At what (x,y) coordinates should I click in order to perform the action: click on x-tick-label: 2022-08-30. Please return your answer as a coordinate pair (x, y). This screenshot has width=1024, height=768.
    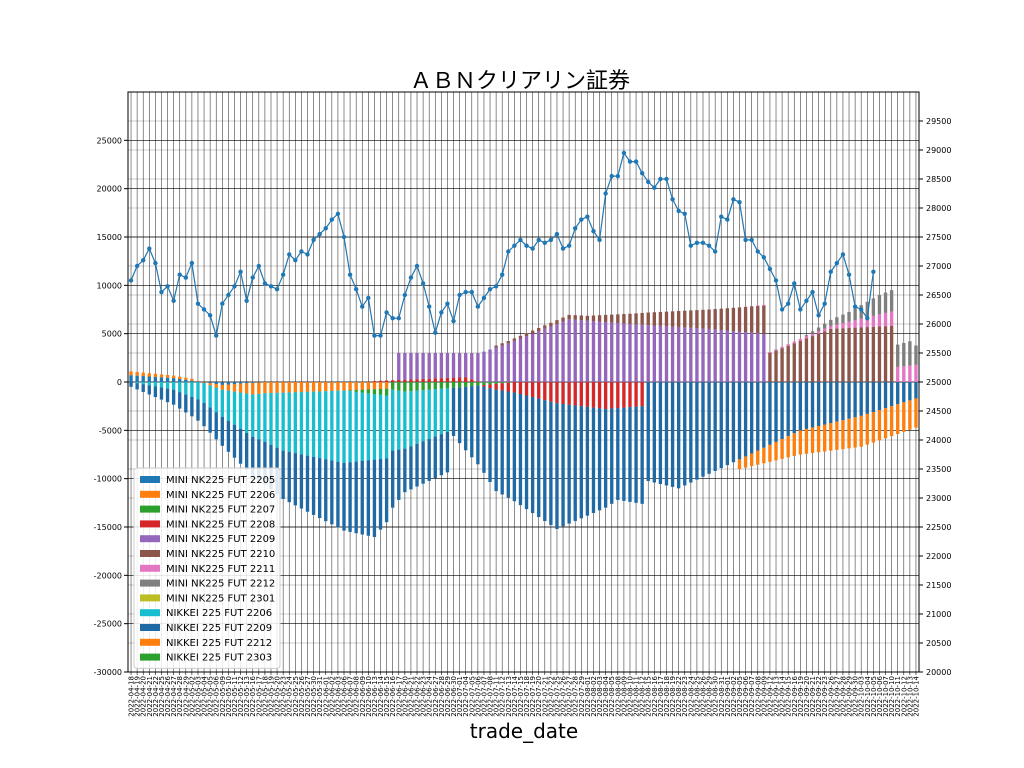
    Looking at the image, I should click on (716, 696).